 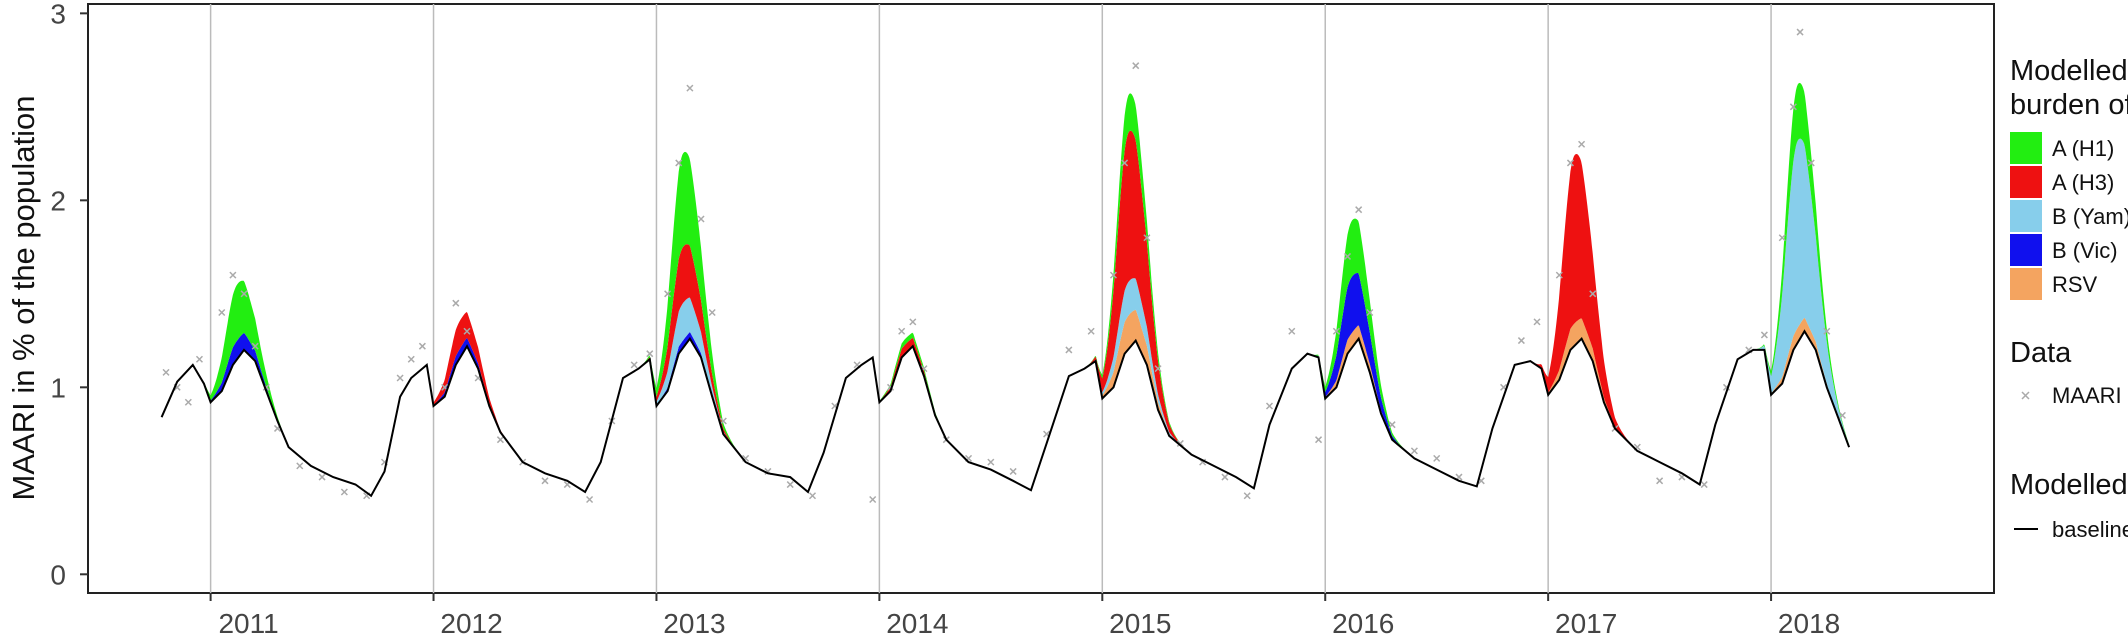 I want to click on legend-title: burden of, so click(x=2069, y=105).